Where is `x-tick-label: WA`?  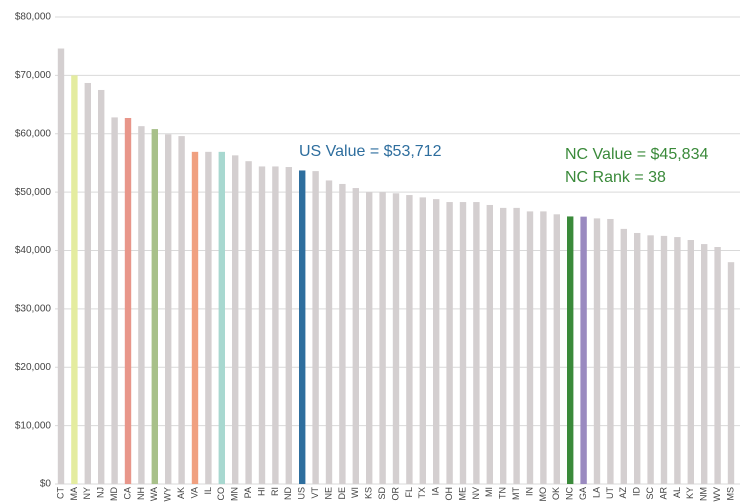 x-tick-label: WA is located at coordinates (154, 494).